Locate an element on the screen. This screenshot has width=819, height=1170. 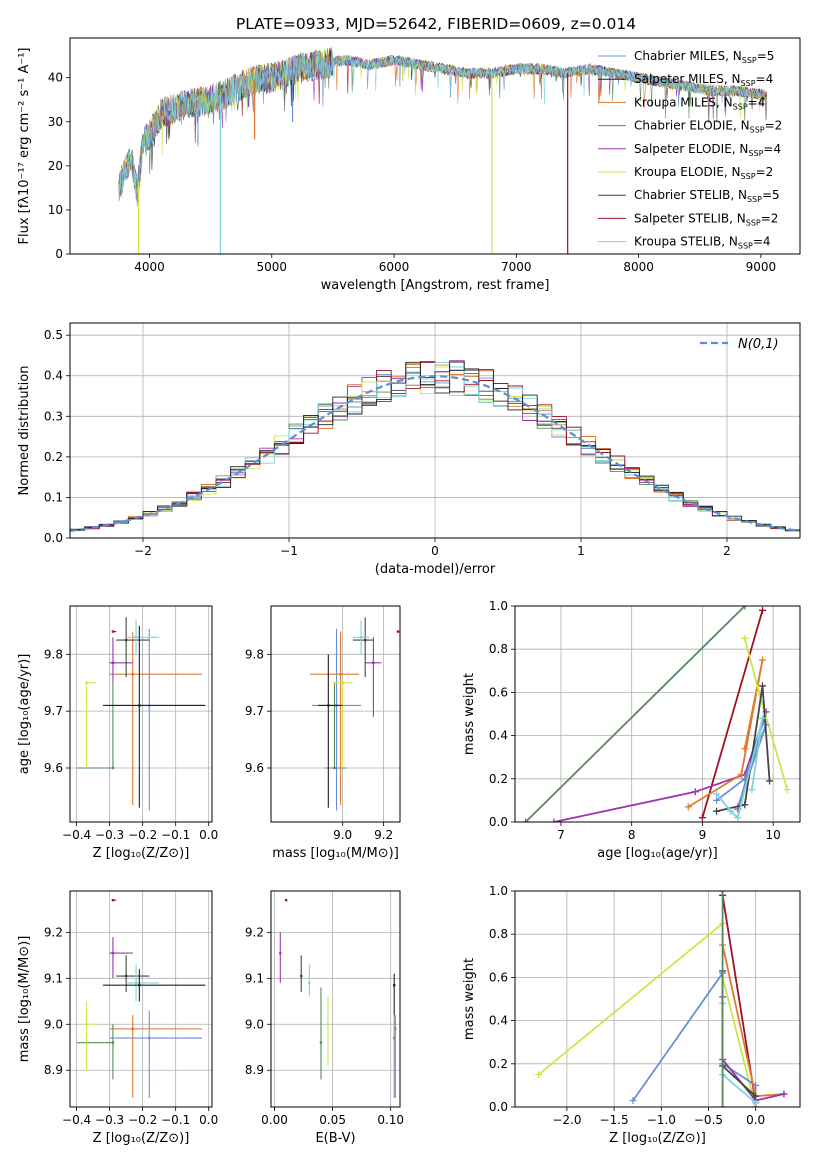
legend-label-text: Kroupa ELODIE, N is located at coordinates (687, 172).